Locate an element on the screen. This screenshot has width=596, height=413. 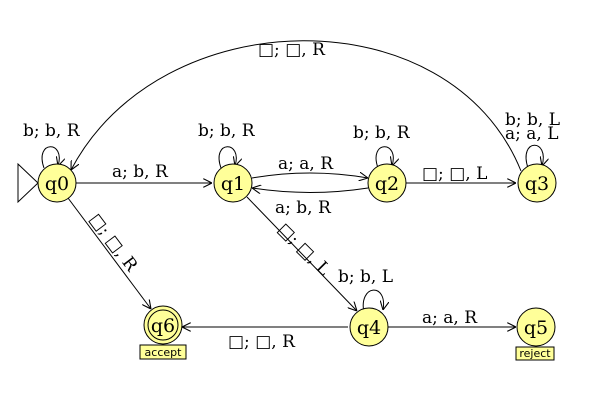
state-tag-accept: accept is located at coordinates (163, 352).